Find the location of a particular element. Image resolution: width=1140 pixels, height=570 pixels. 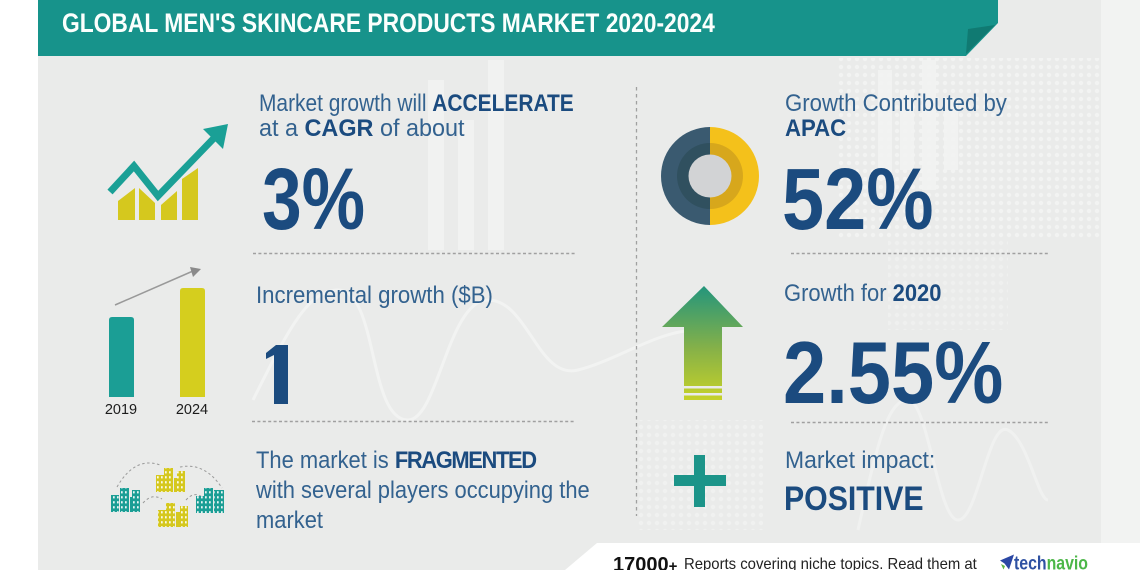

svg-text: 2024 is located at coordinates (192, 410).